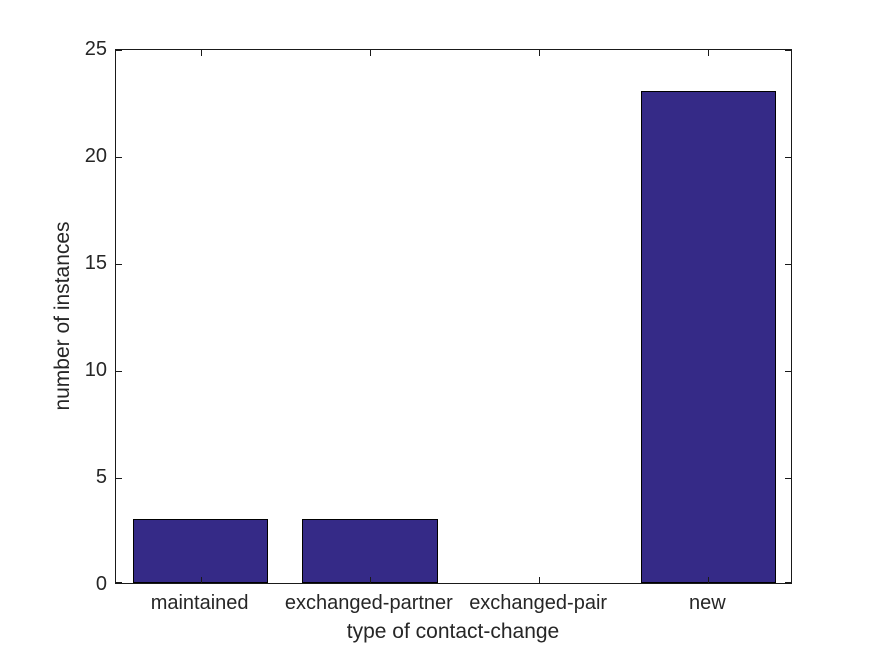 The height and width of the screenshot is (656, 875). Describe the element at coordinates (708, 336) in the screenshot. I see `bar-new` at that location.